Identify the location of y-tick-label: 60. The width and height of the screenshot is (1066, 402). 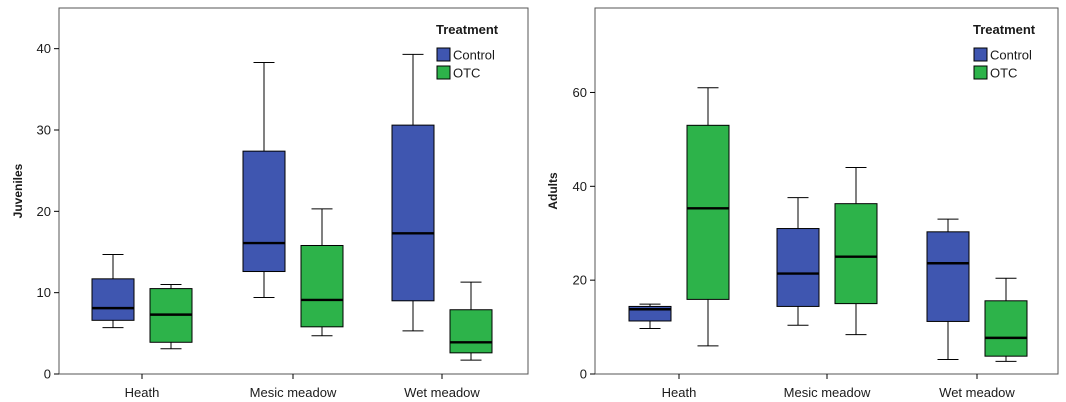
(580, 92).